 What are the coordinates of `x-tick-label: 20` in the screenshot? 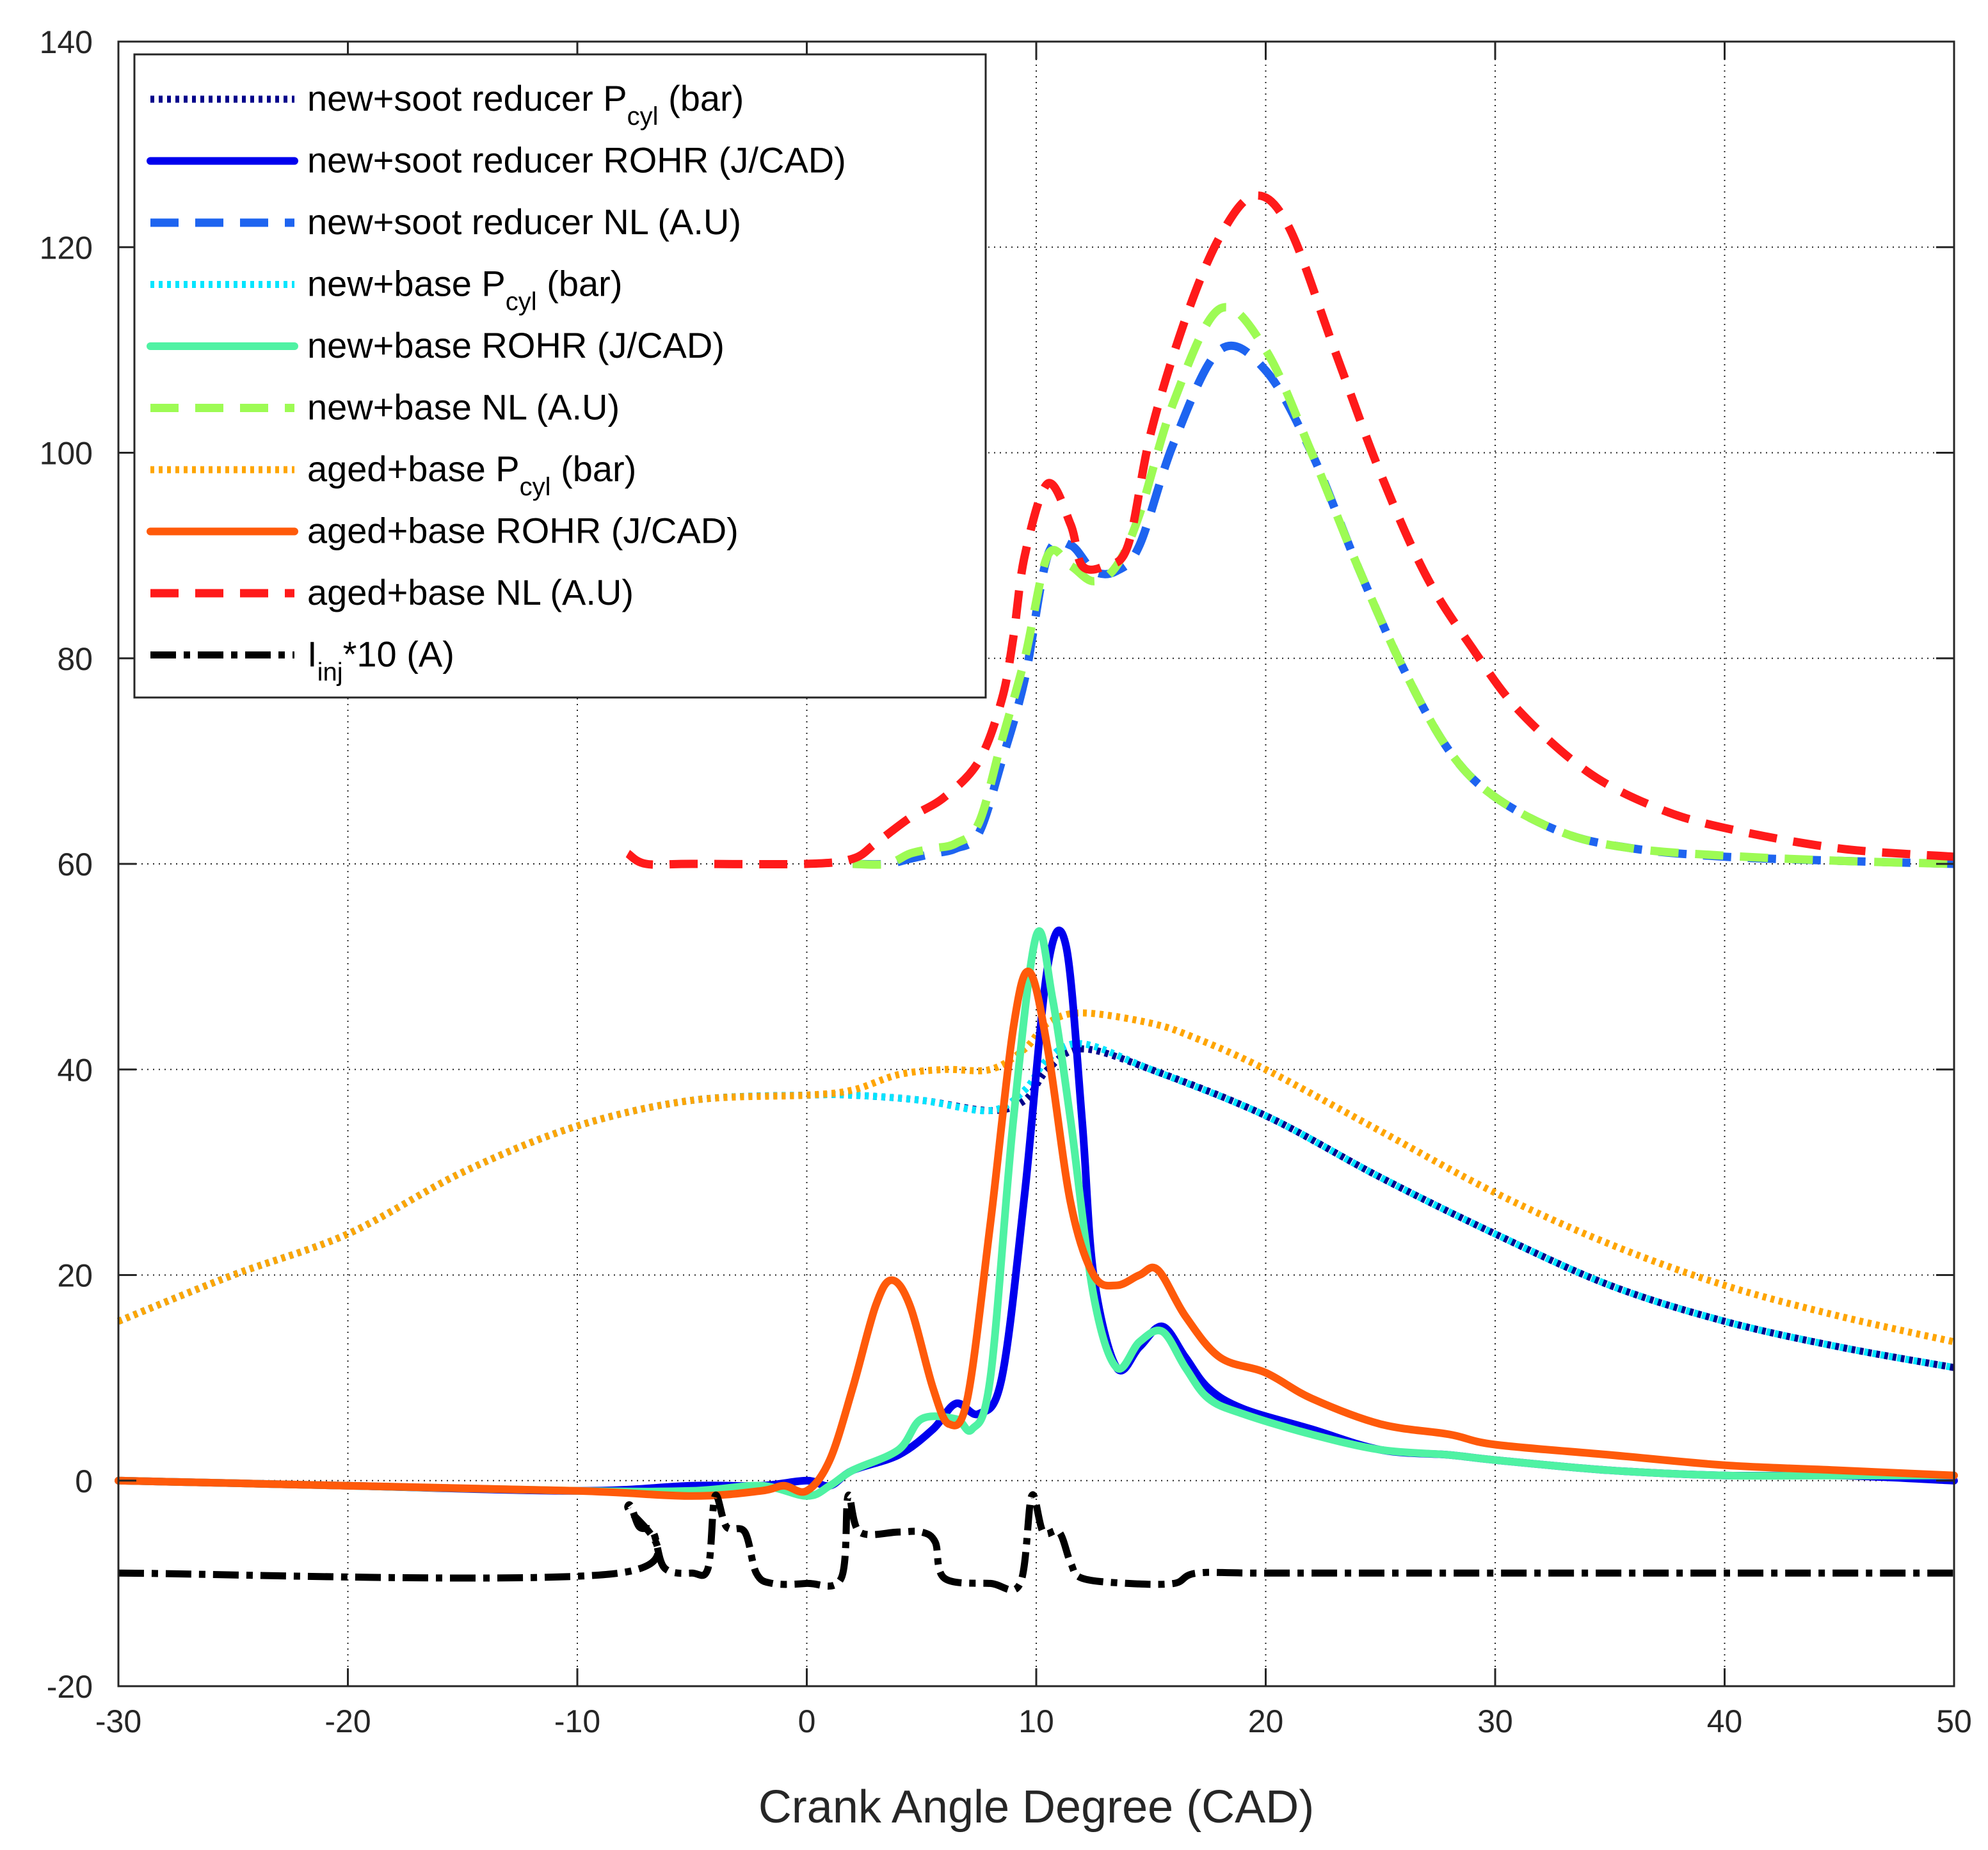 It's located at (1266, 1721).